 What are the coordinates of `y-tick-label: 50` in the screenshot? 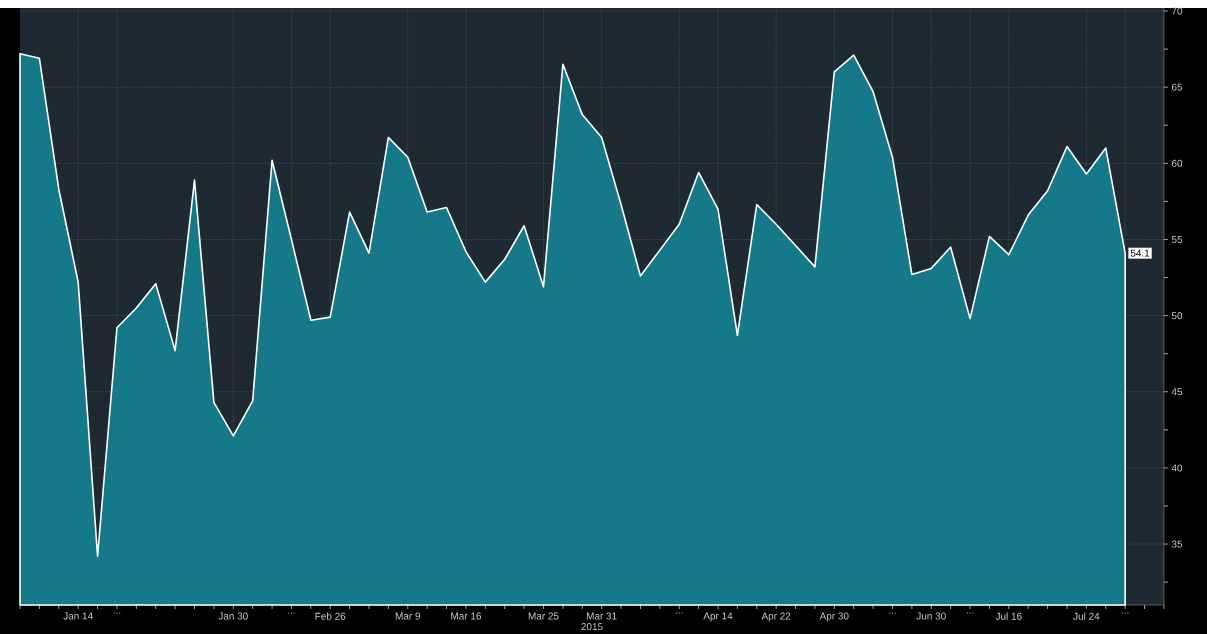 It's located at (1177, 316).